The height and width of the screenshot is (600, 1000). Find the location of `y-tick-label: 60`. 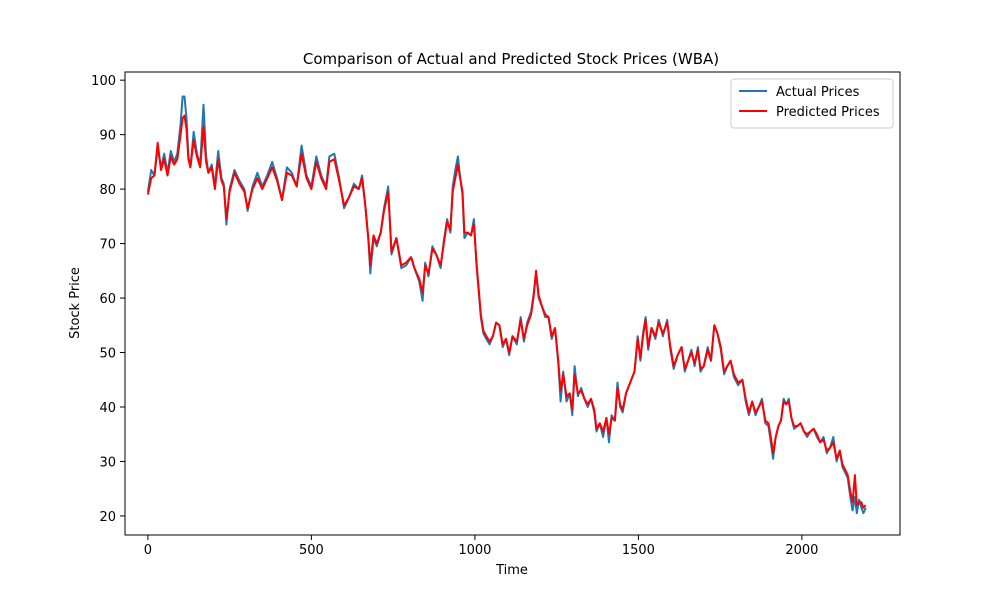

y-tick-label: 60 is located at coordinates (107, 299).